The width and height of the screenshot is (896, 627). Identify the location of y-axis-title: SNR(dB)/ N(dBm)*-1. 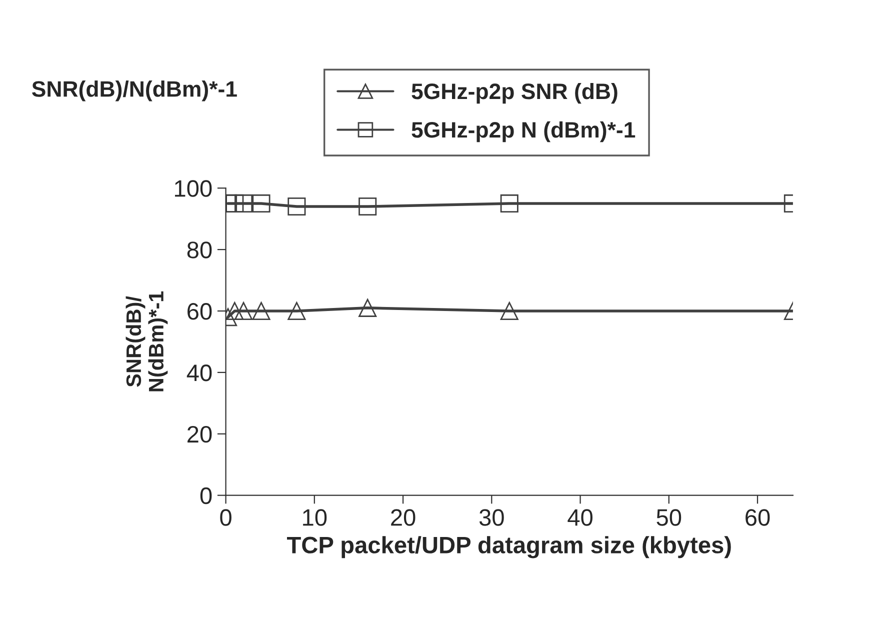
(147, 341).